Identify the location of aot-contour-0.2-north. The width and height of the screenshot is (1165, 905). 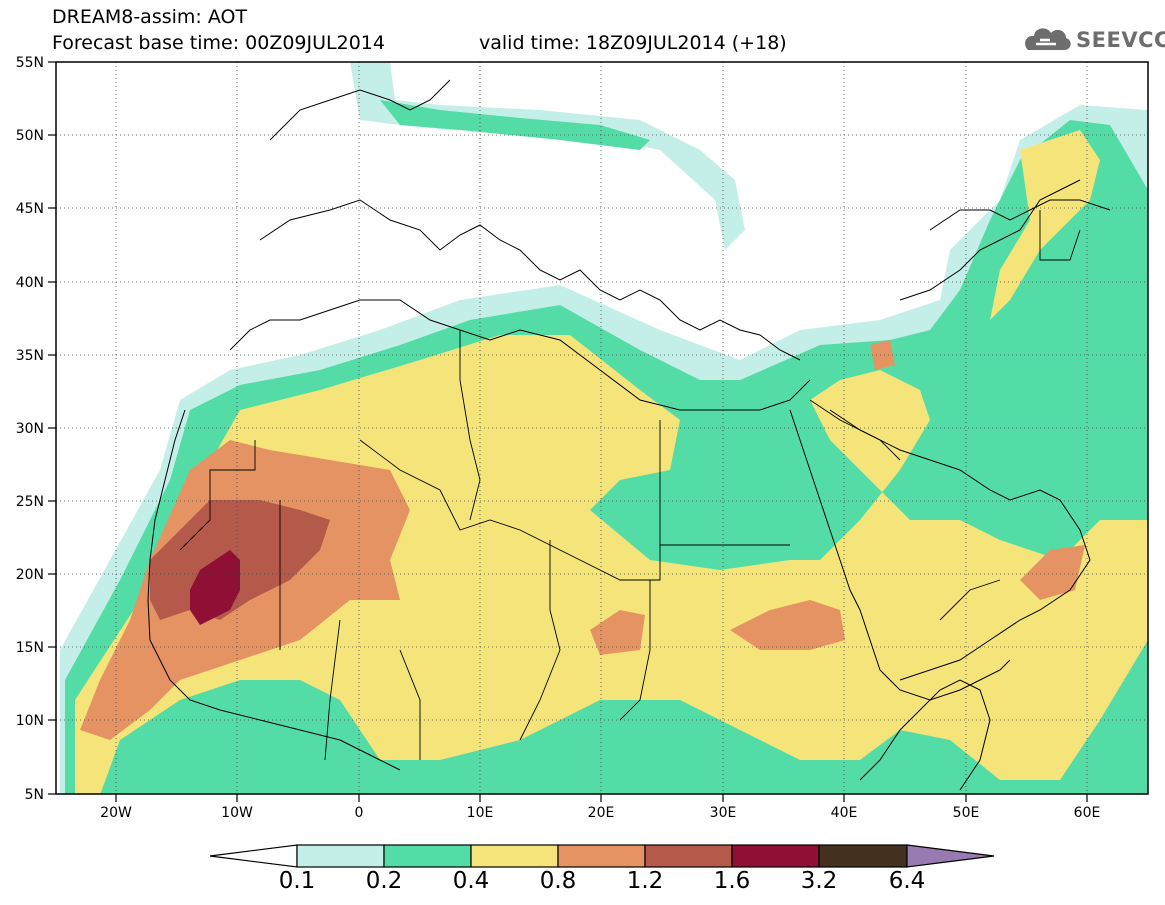
(515, 125).